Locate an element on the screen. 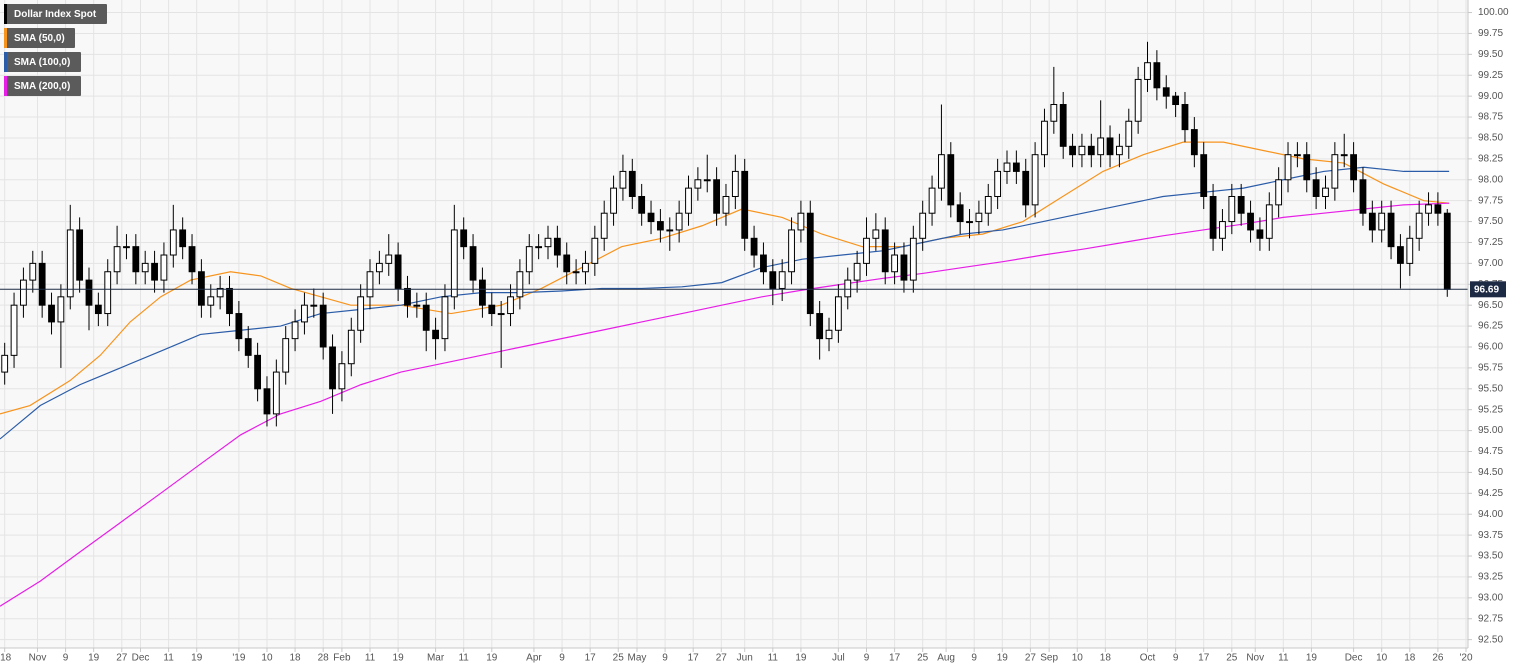 The width and height of the screenshot is (1536, 669). legend-swatch is located at coordinates (5, 38).